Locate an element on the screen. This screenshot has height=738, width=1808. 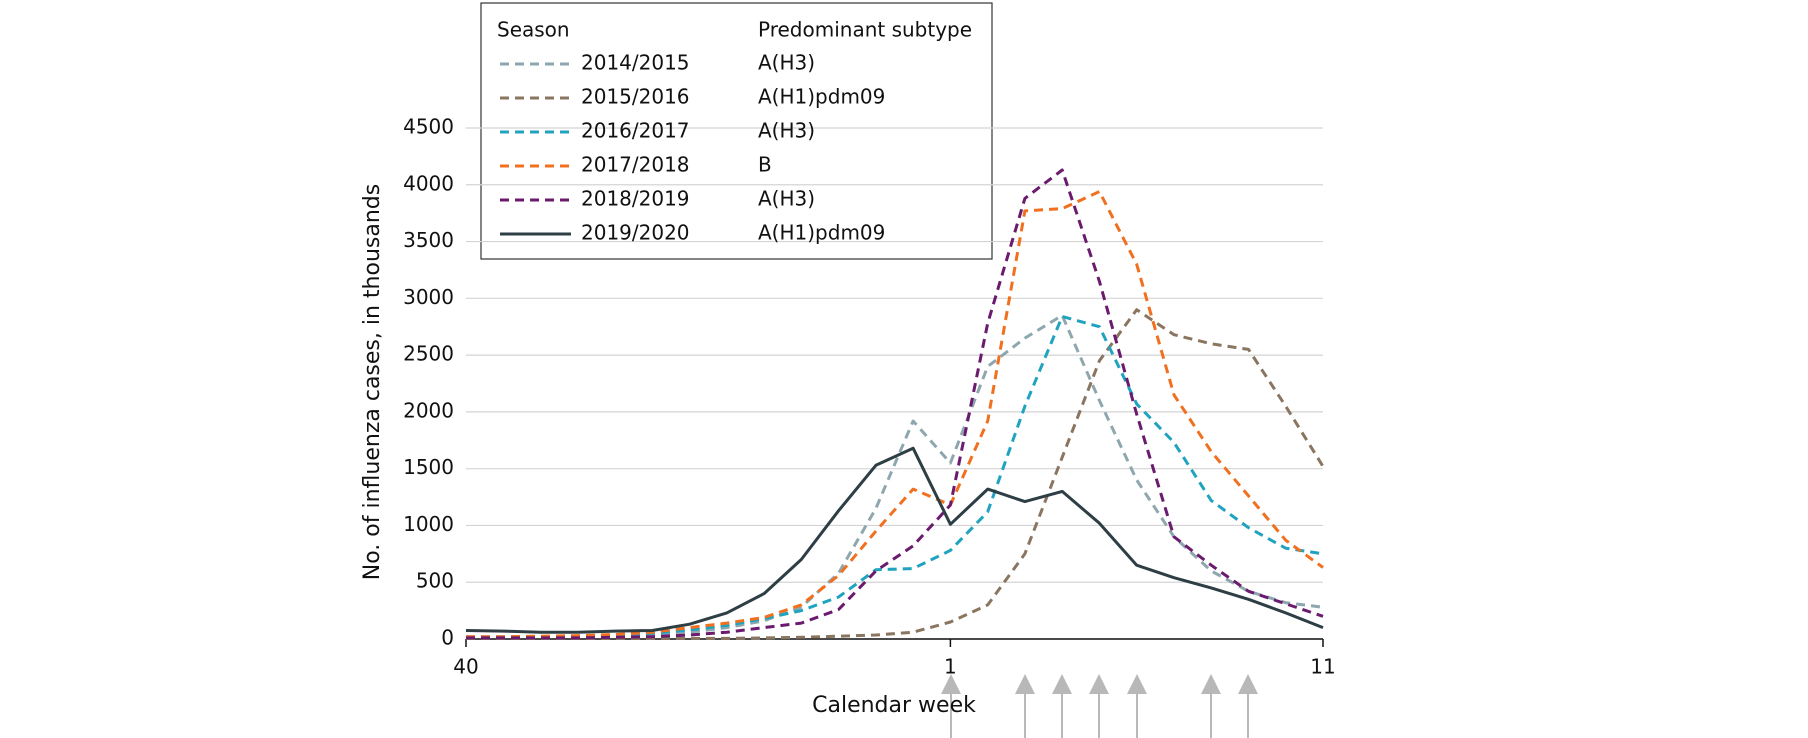
x-tick-label: 11 is located at coordinates (1322, 667).